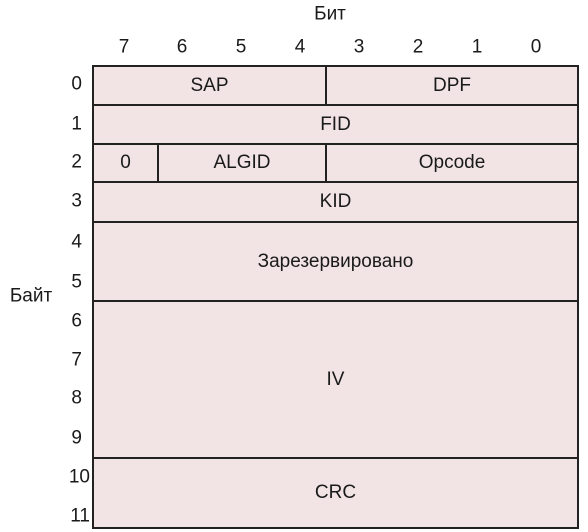 This screenshot has height=532, width=588. What do you see at coordinates (76, 321) in the screenshot?
I see `byte-label-6: 6` at bounding box center [76, 321].